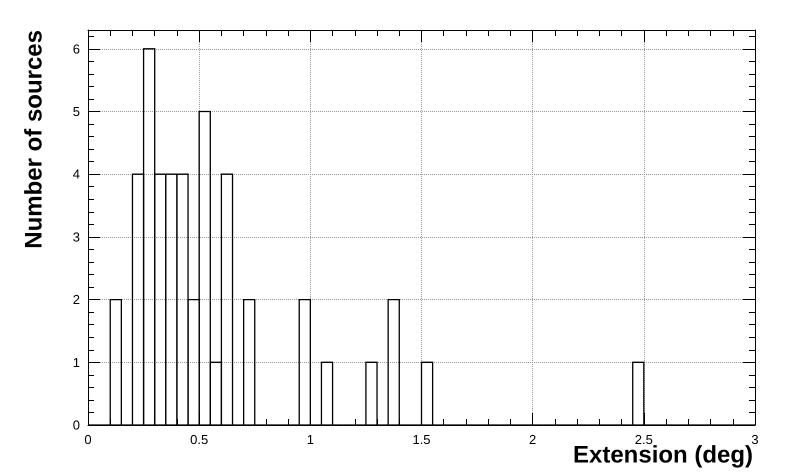  I want to click on y-tick-label: 2, so click(76, 300).